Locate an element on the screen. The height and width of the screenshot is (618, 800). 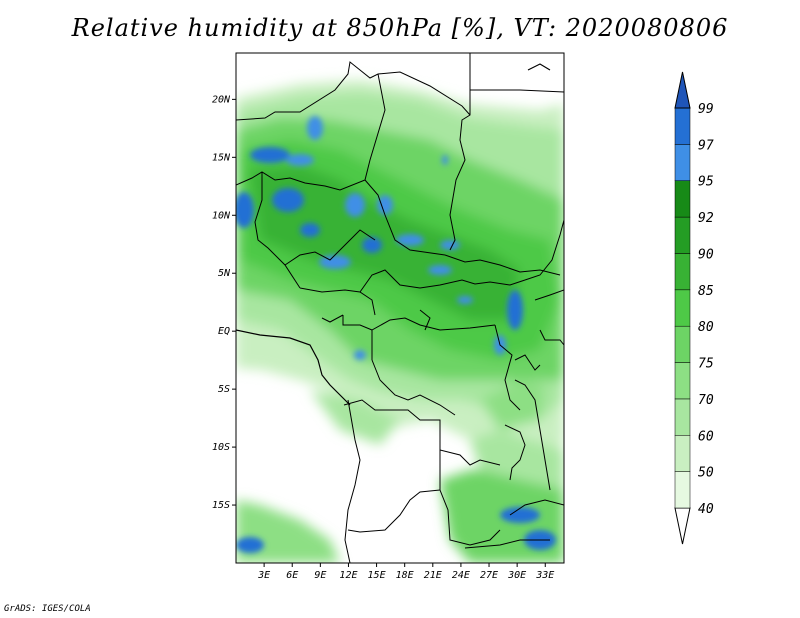
credit-label: GrADS: IGES/COLA is located at coordinates (47, 609).